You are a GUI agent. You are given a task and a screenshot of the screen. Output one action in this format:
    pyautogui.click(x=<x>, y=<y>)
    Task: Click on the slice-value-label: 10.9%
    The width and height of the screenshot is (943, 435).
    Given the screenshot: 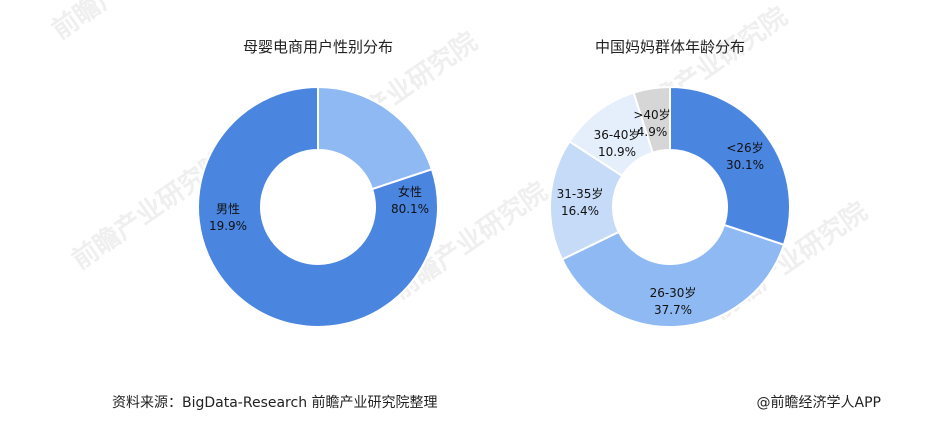 What is the action you would take?
    pyautogui.click(x=617, y=152)
    